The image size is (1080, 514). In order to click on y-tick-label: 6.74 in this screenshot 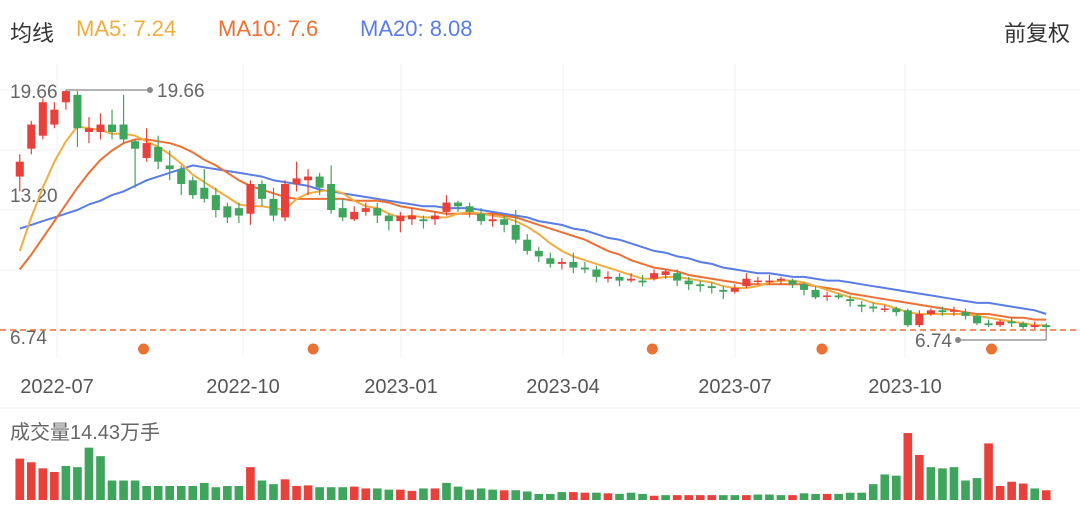, I will do `click(28, 338)`.